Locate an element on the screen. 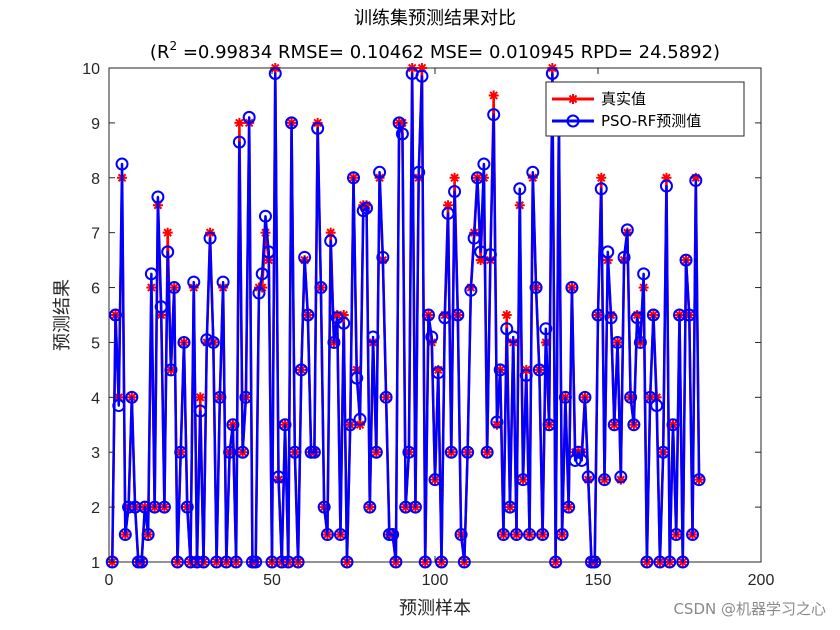 The height and width of the screenshot is (630, 840). y-tick-label: 7 is located at coordinates (95, 234).